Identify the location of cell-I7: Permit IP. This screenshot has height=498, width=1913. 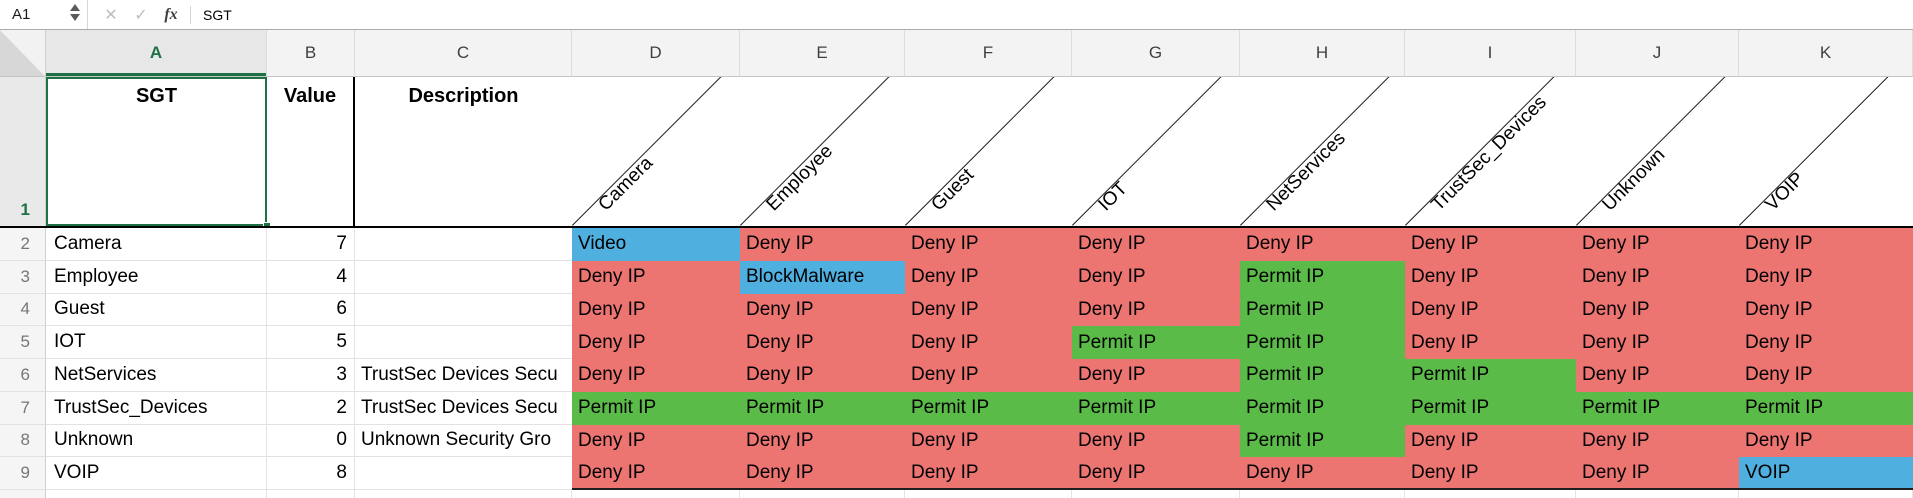
(1490, 408).